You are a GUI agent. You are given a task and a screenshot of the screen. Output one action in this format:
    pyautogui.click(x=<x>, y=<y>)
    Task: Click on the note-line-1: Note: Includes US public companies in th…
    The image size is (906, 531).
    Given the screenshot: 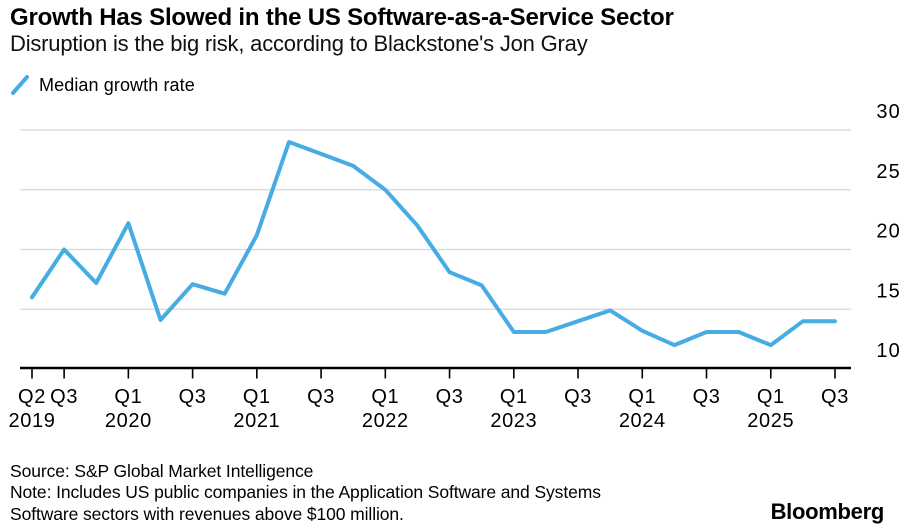 What is the action you would take?
    pyautogui.click(x=305, y=492)
    